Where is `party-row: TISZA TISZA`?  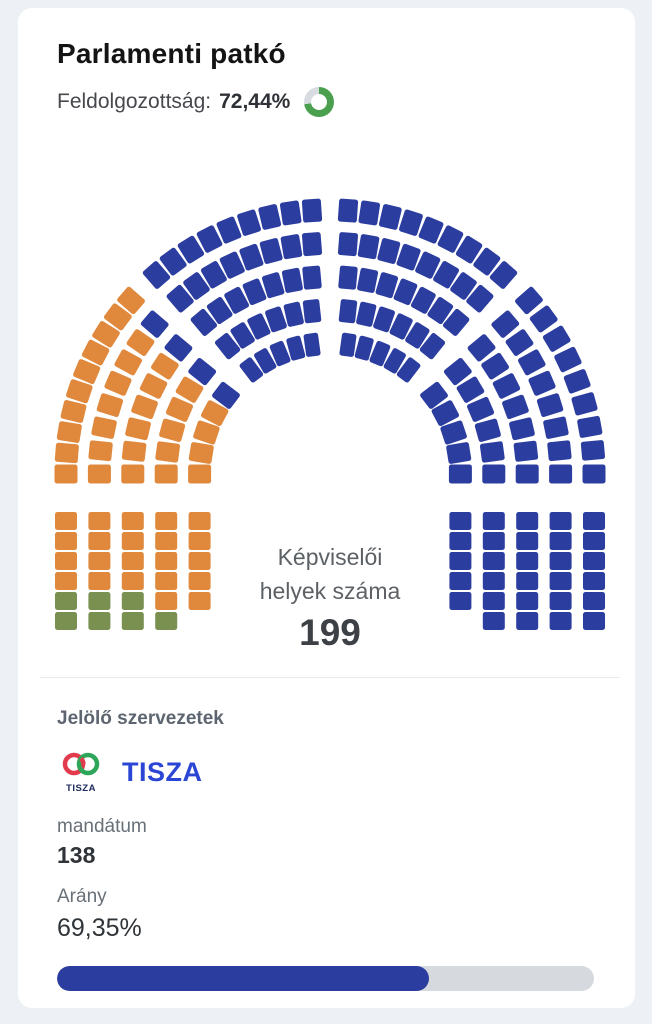
party-row: TISZA TISZA is located at coordinates (131, 772).